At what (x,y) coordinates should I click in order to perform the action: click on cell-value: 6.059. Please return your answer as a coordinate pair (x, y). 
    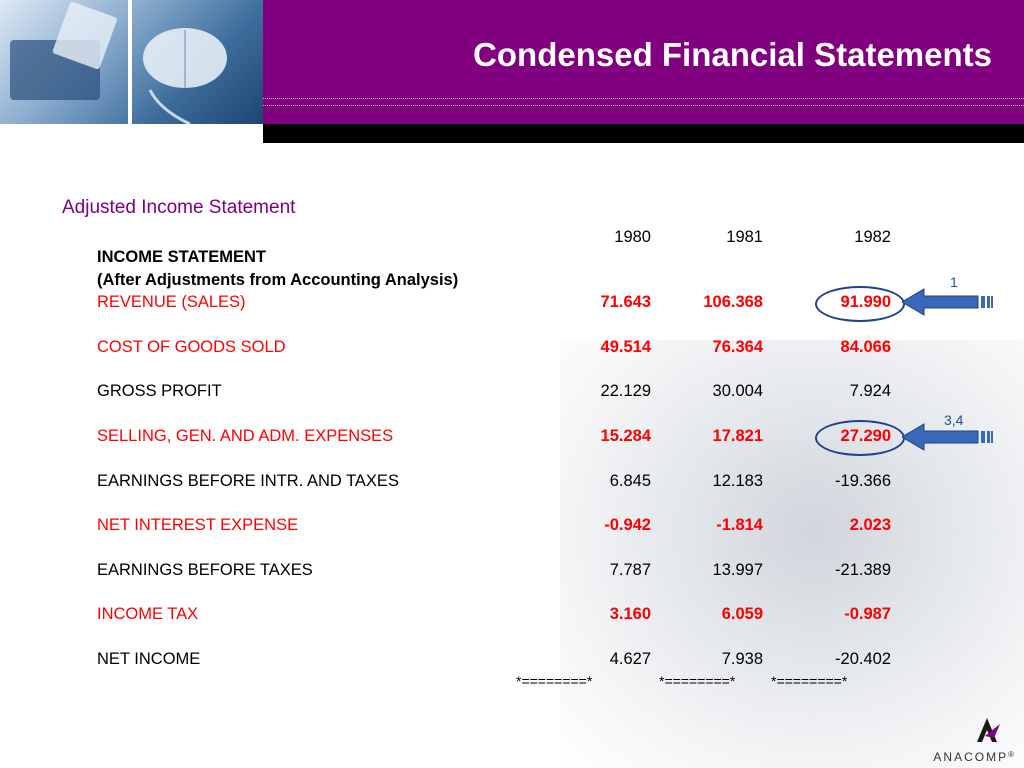
    Looking at the image, I should click on (742, 614).